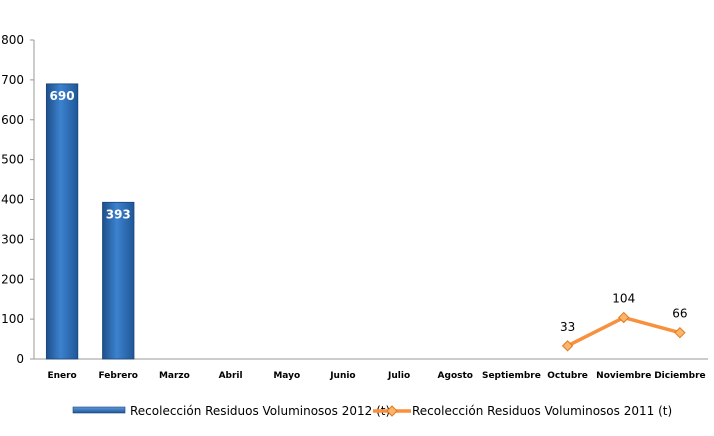 This screenshot has width=714, height=436. What do you see at coordinates (90, 221) in the screenshot?
I see `bar-series: 690 393` at bounding box center [90, 221].